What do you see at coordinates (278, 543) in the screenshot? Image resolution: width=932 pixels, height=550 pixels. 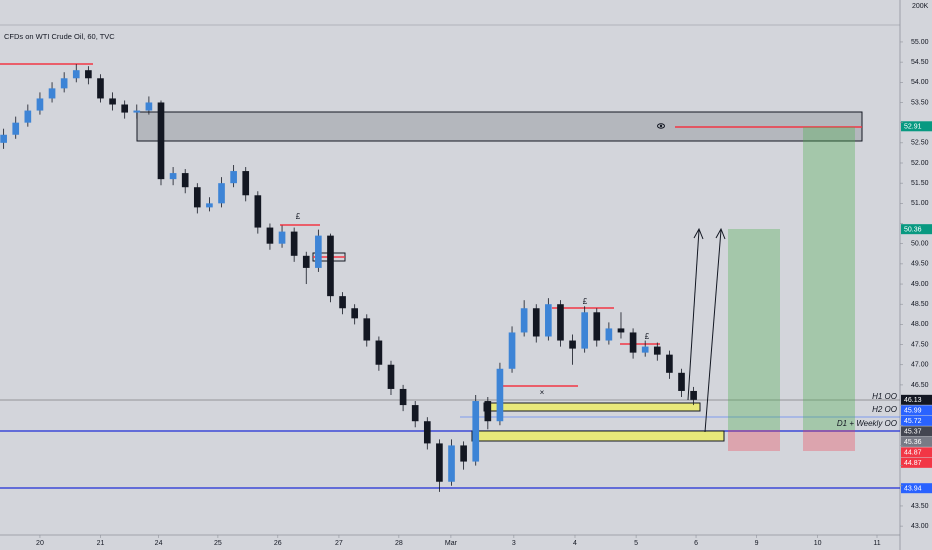 I see `x-tick-label: 26` at bounding box center [278, 543].